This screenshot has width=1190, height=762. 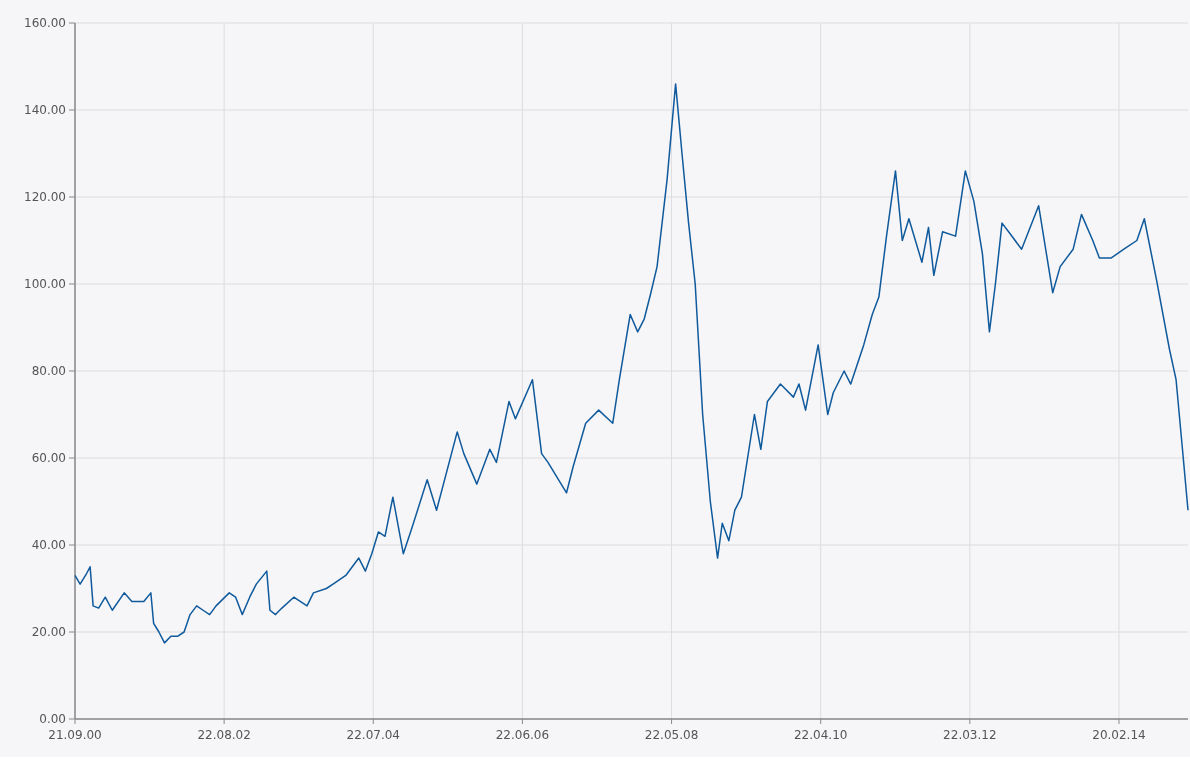 I want to click on y-tick-label: 160.00, so click(x=45, y=23).